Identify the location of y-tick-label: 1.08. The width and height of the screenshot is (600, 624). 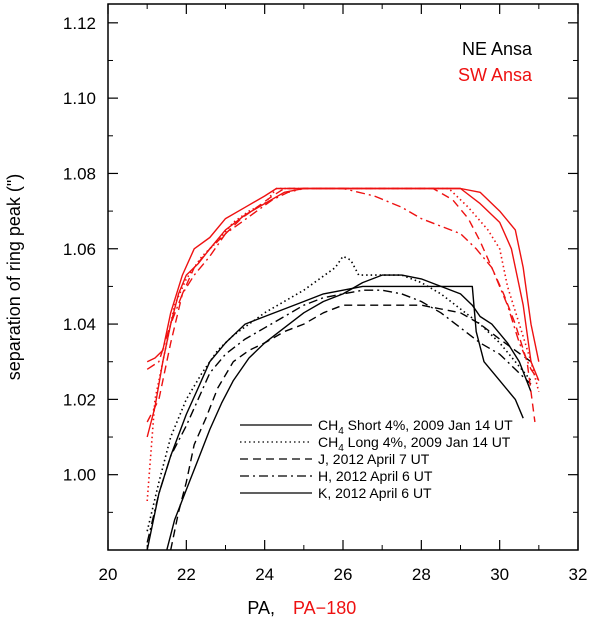
(79, 173).